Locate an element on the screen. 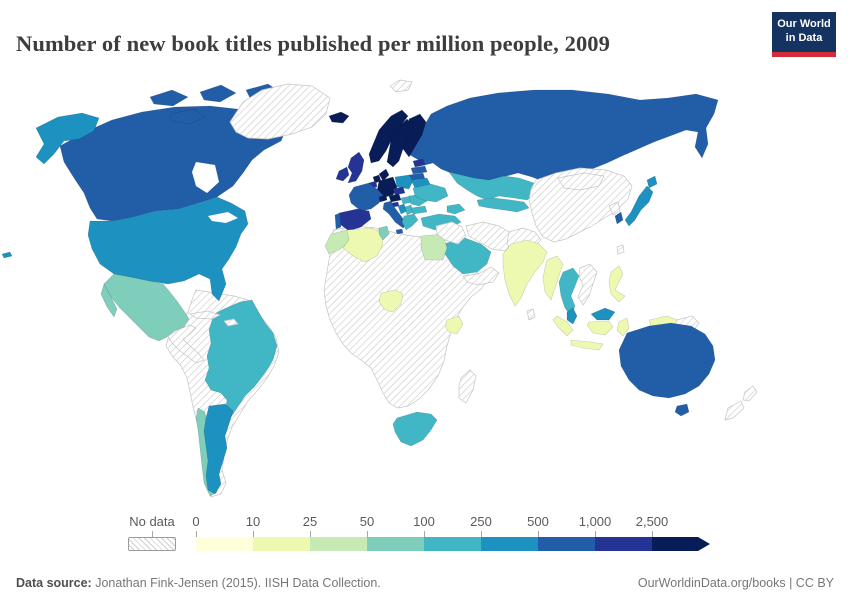 The image size is (850, 600). country-india is located at coordinates (525, 273).